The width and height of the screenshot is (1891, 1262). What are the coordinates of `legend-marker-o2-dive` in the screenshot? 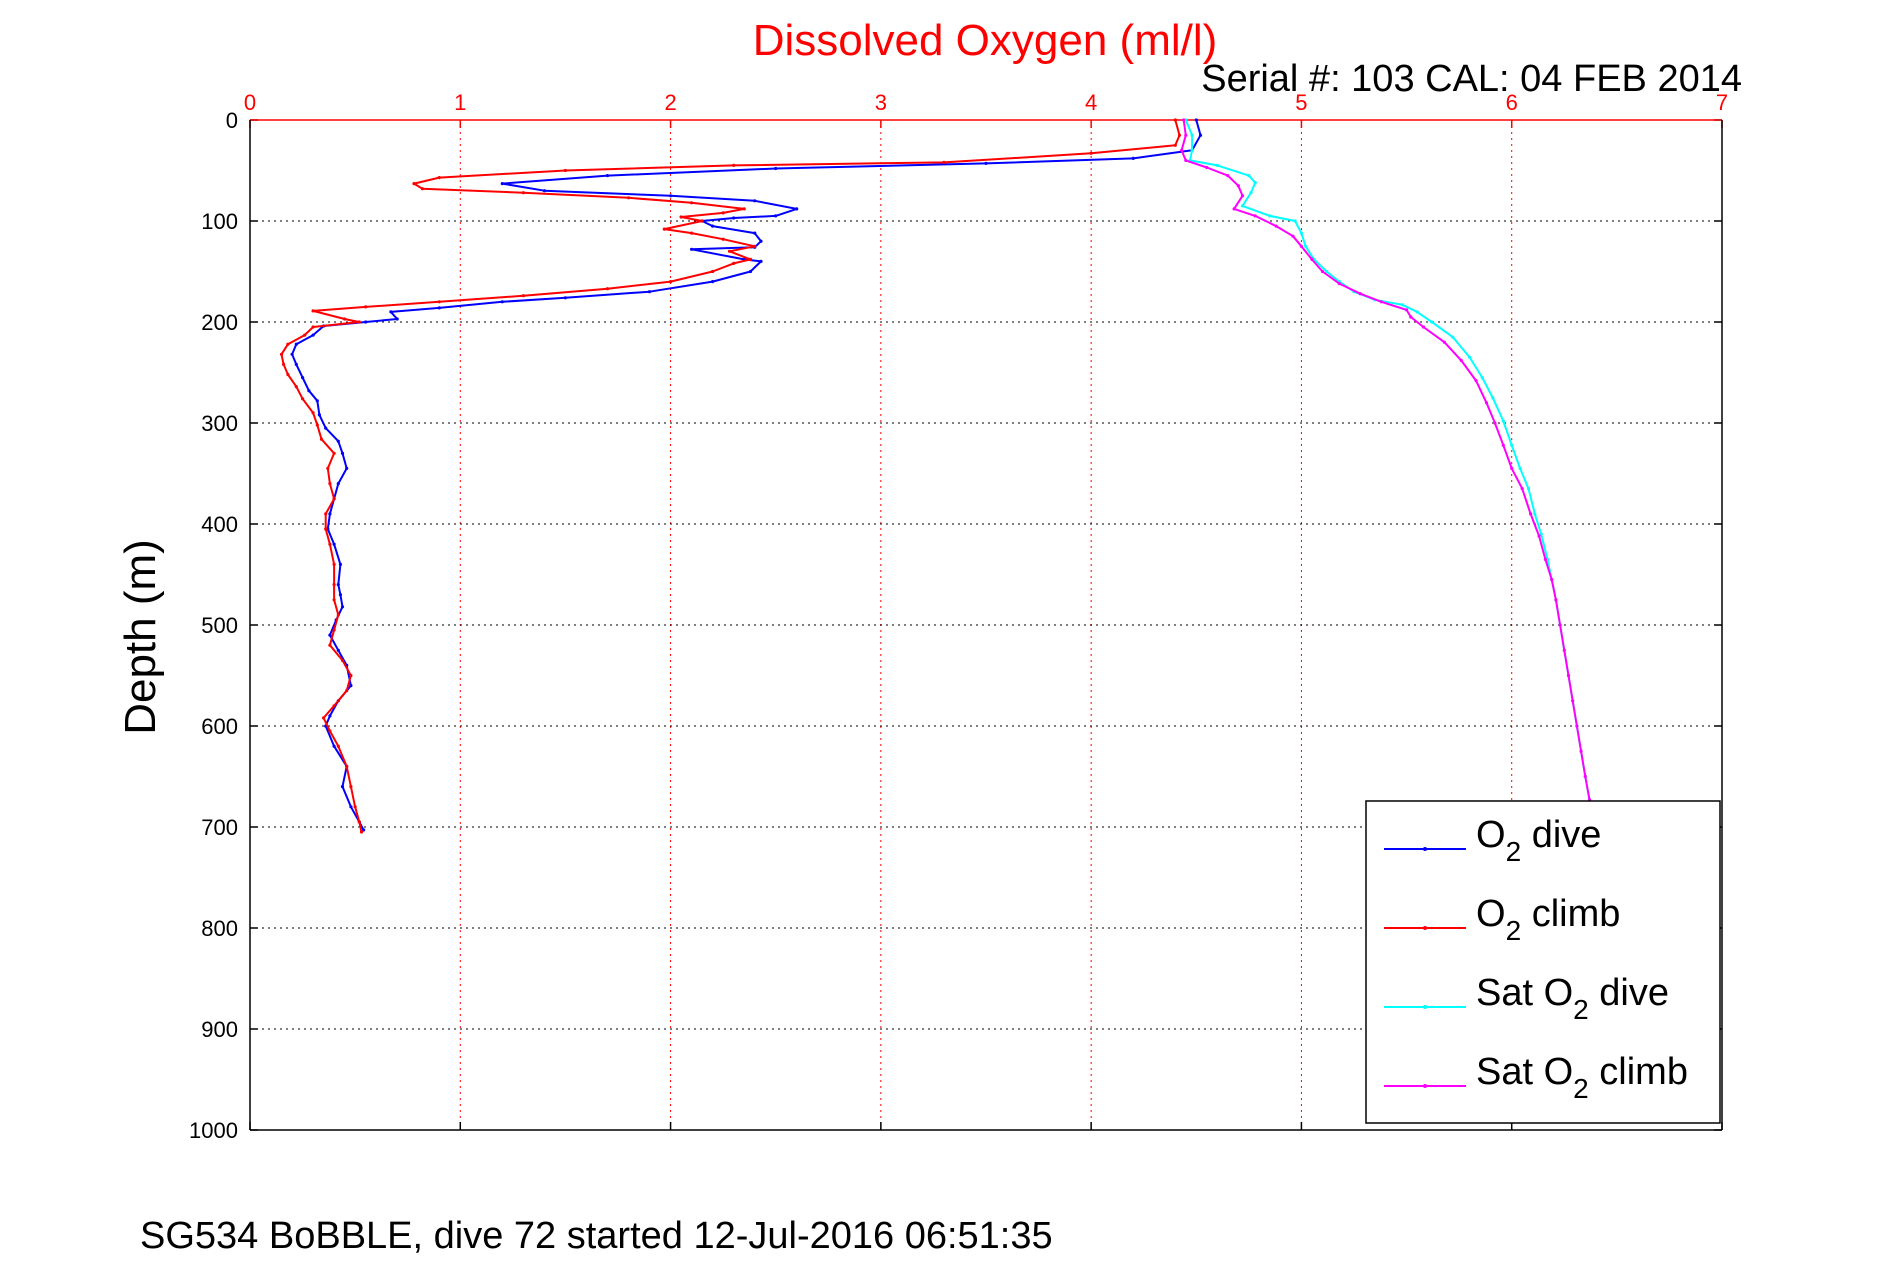 It's located at (1425, 849).